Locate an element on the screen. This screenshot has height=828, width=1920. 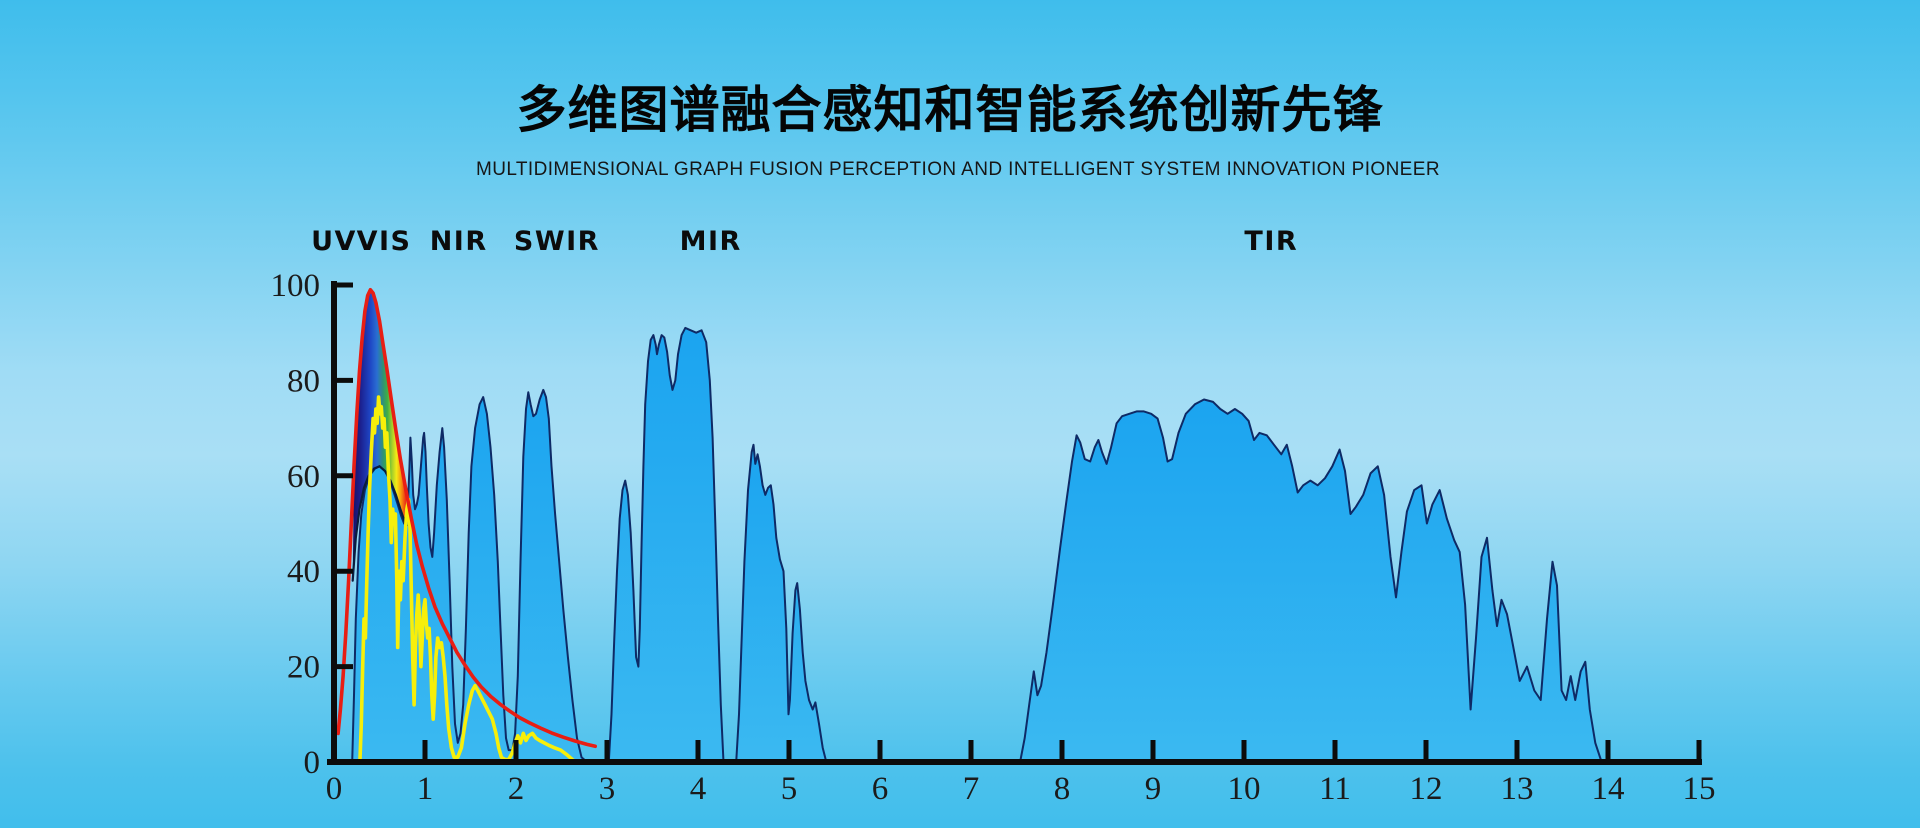
x-tick-label-0: 0 is located at coordinates (334, 789).